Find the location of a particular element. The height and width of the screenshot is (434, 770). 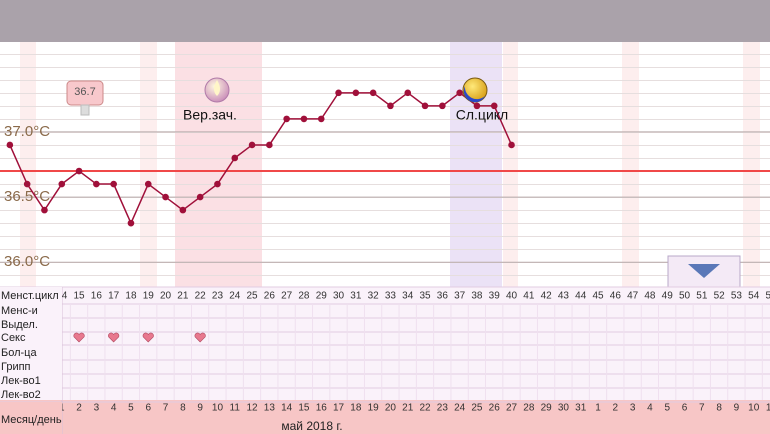

date-label: 1 is located at coordinates (598, 408).